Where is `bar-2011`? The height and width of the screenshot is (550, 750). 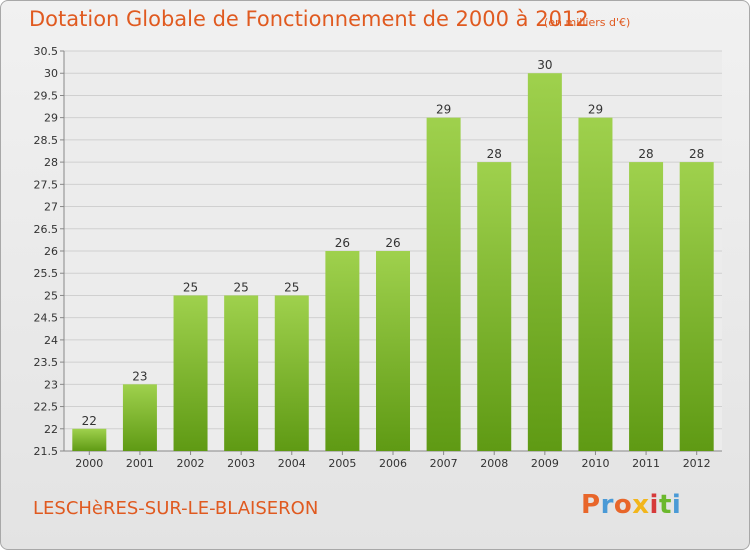 bar-2011 is located at coordinates (646, 306).